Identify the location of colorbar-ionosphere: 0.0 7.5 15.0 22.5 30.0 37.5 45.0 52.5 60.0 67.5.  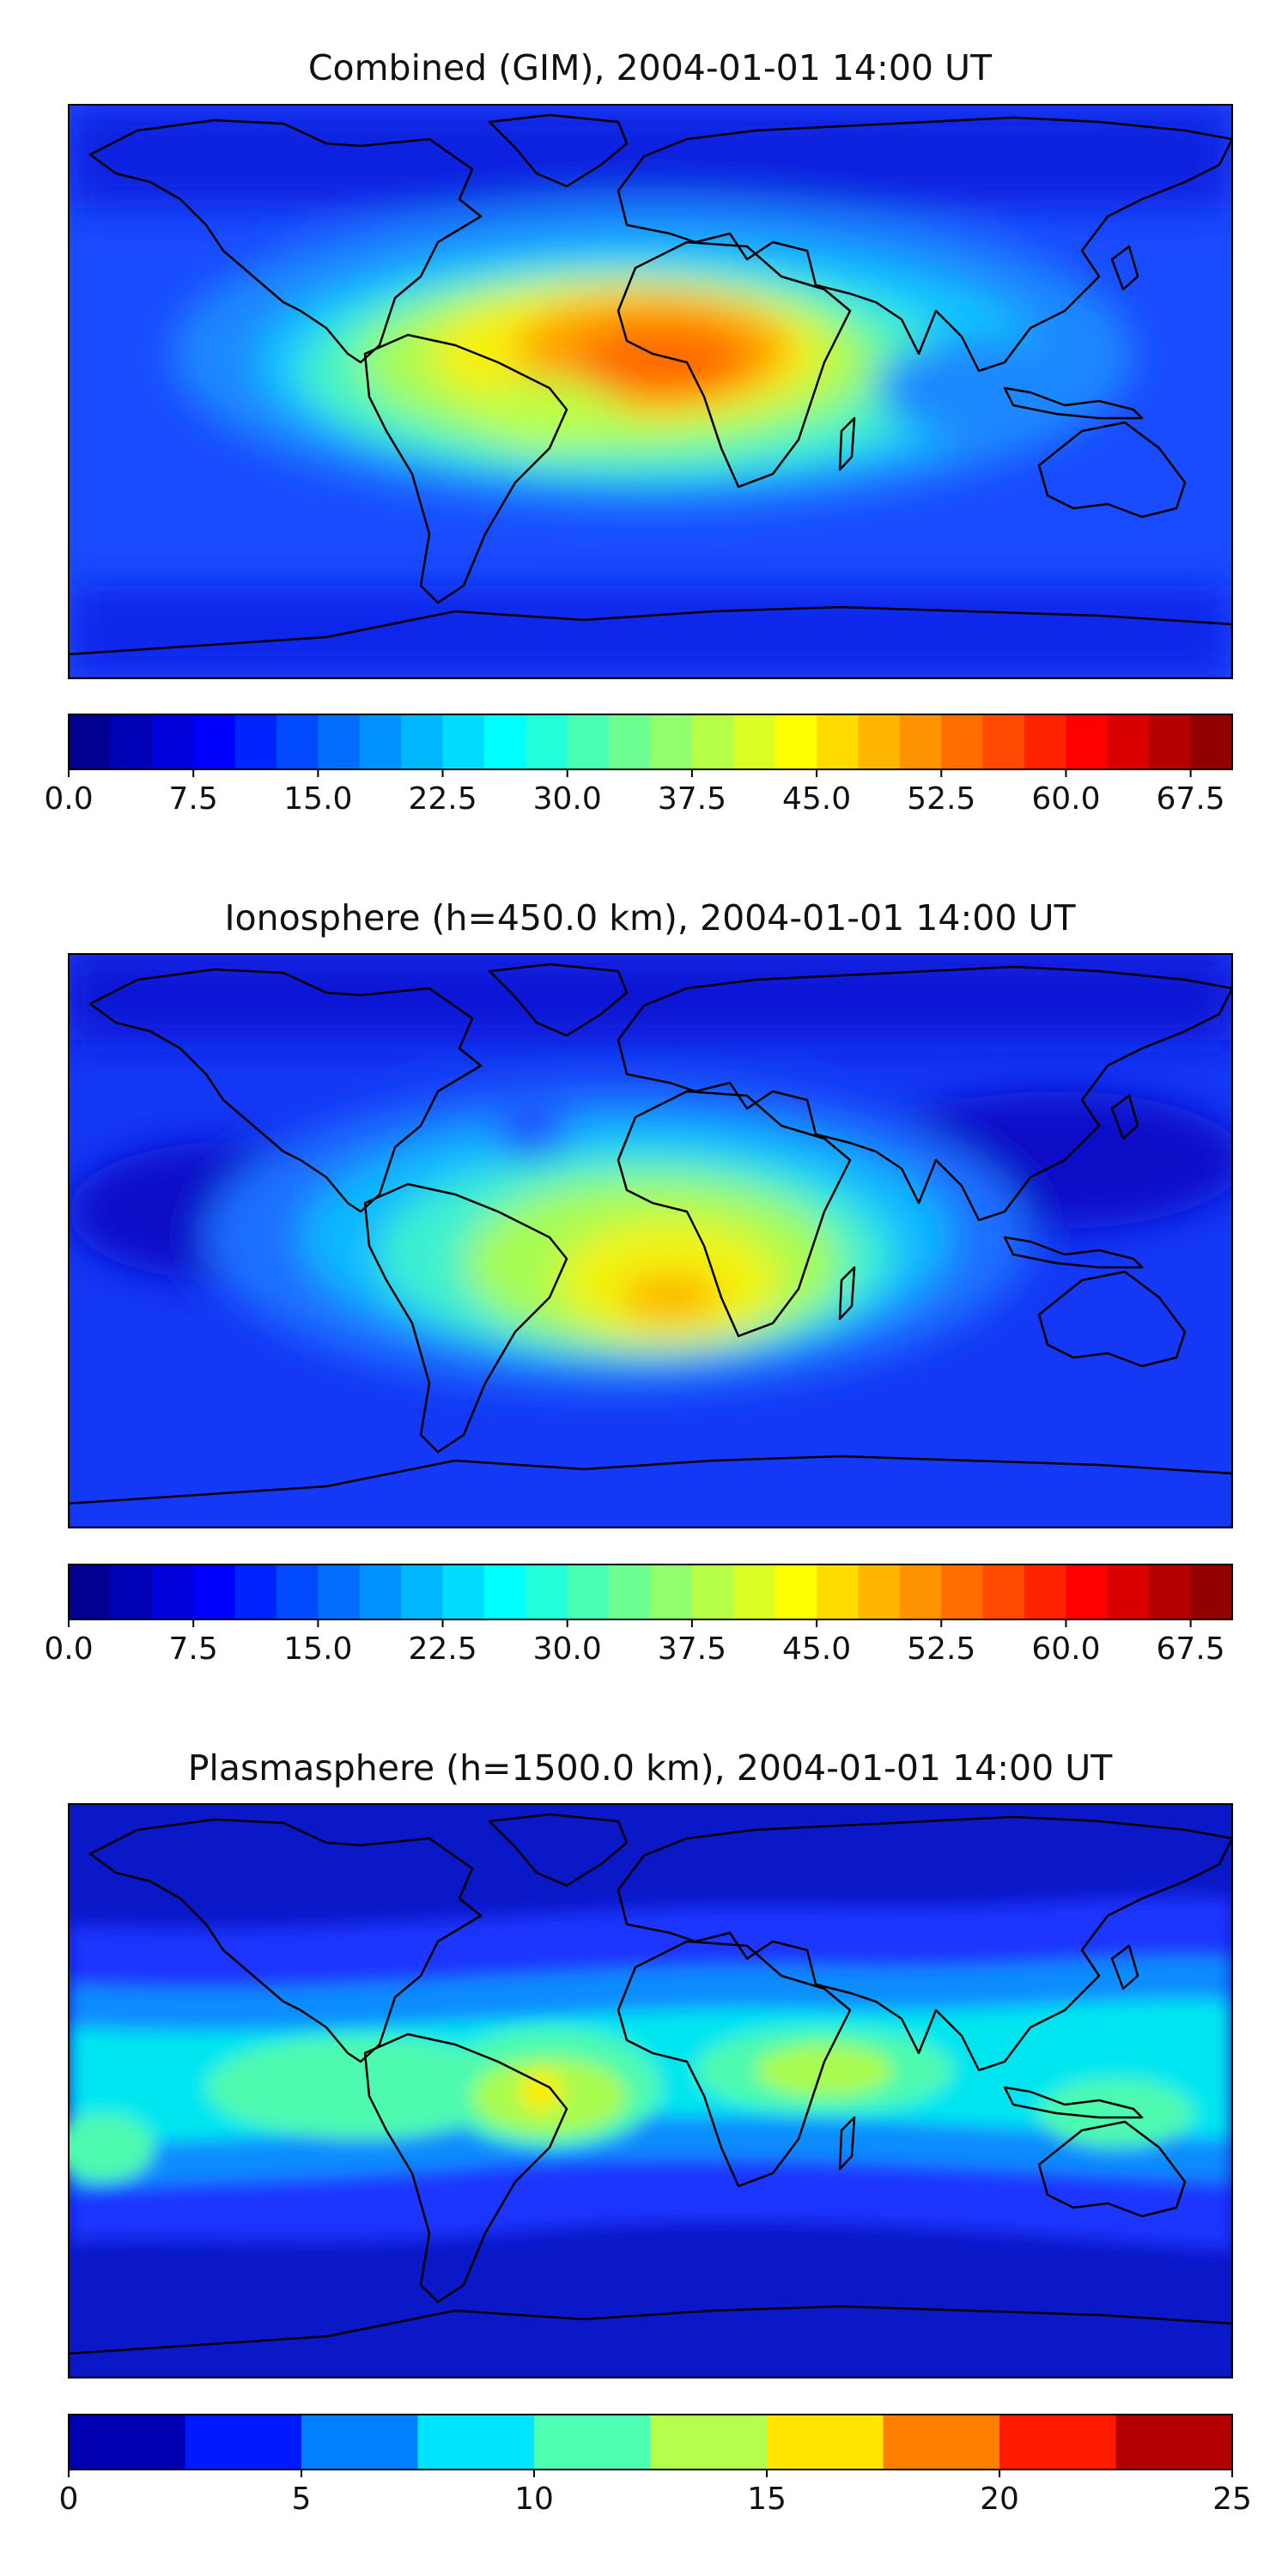
(638, 1616).